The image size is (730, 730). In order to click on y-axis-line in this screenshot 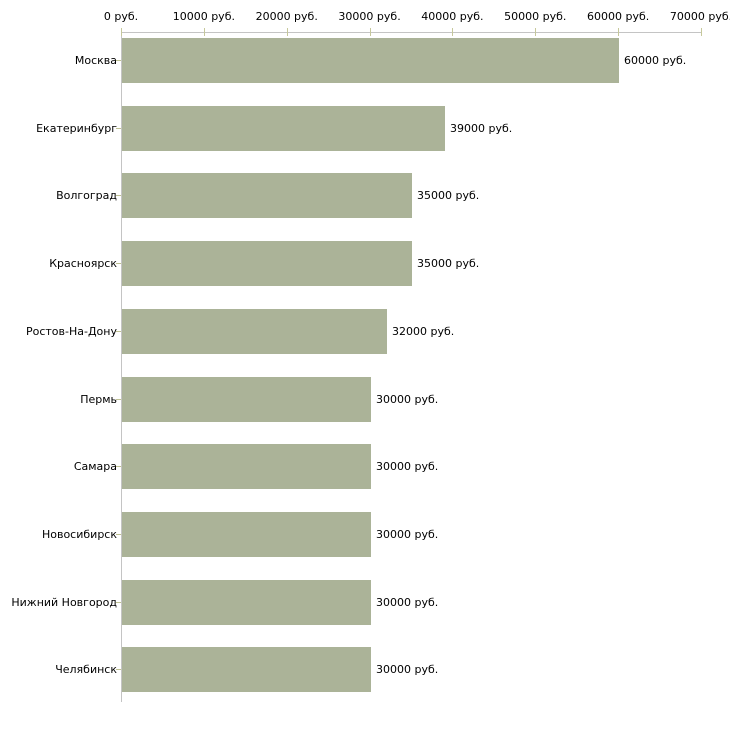, I will do `click(121, 367)`.